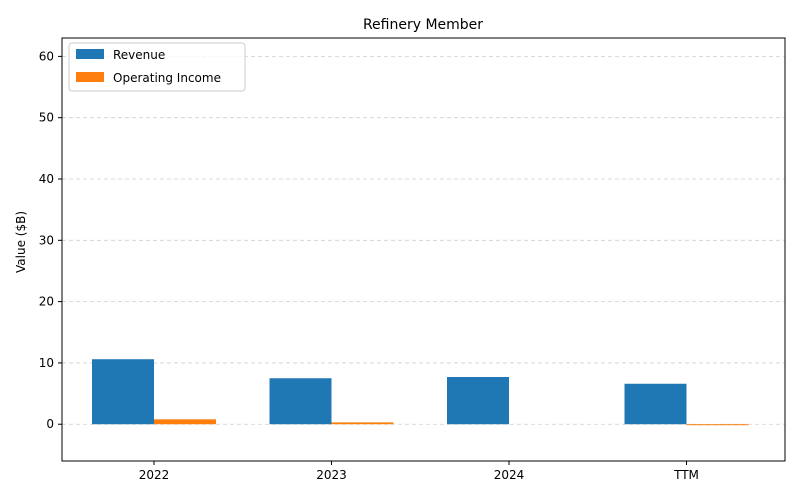  What do you see at coordinates (655, 404) in the screenshot?
I see `bar-revenue-ttm` at bounding box center [655, 404].